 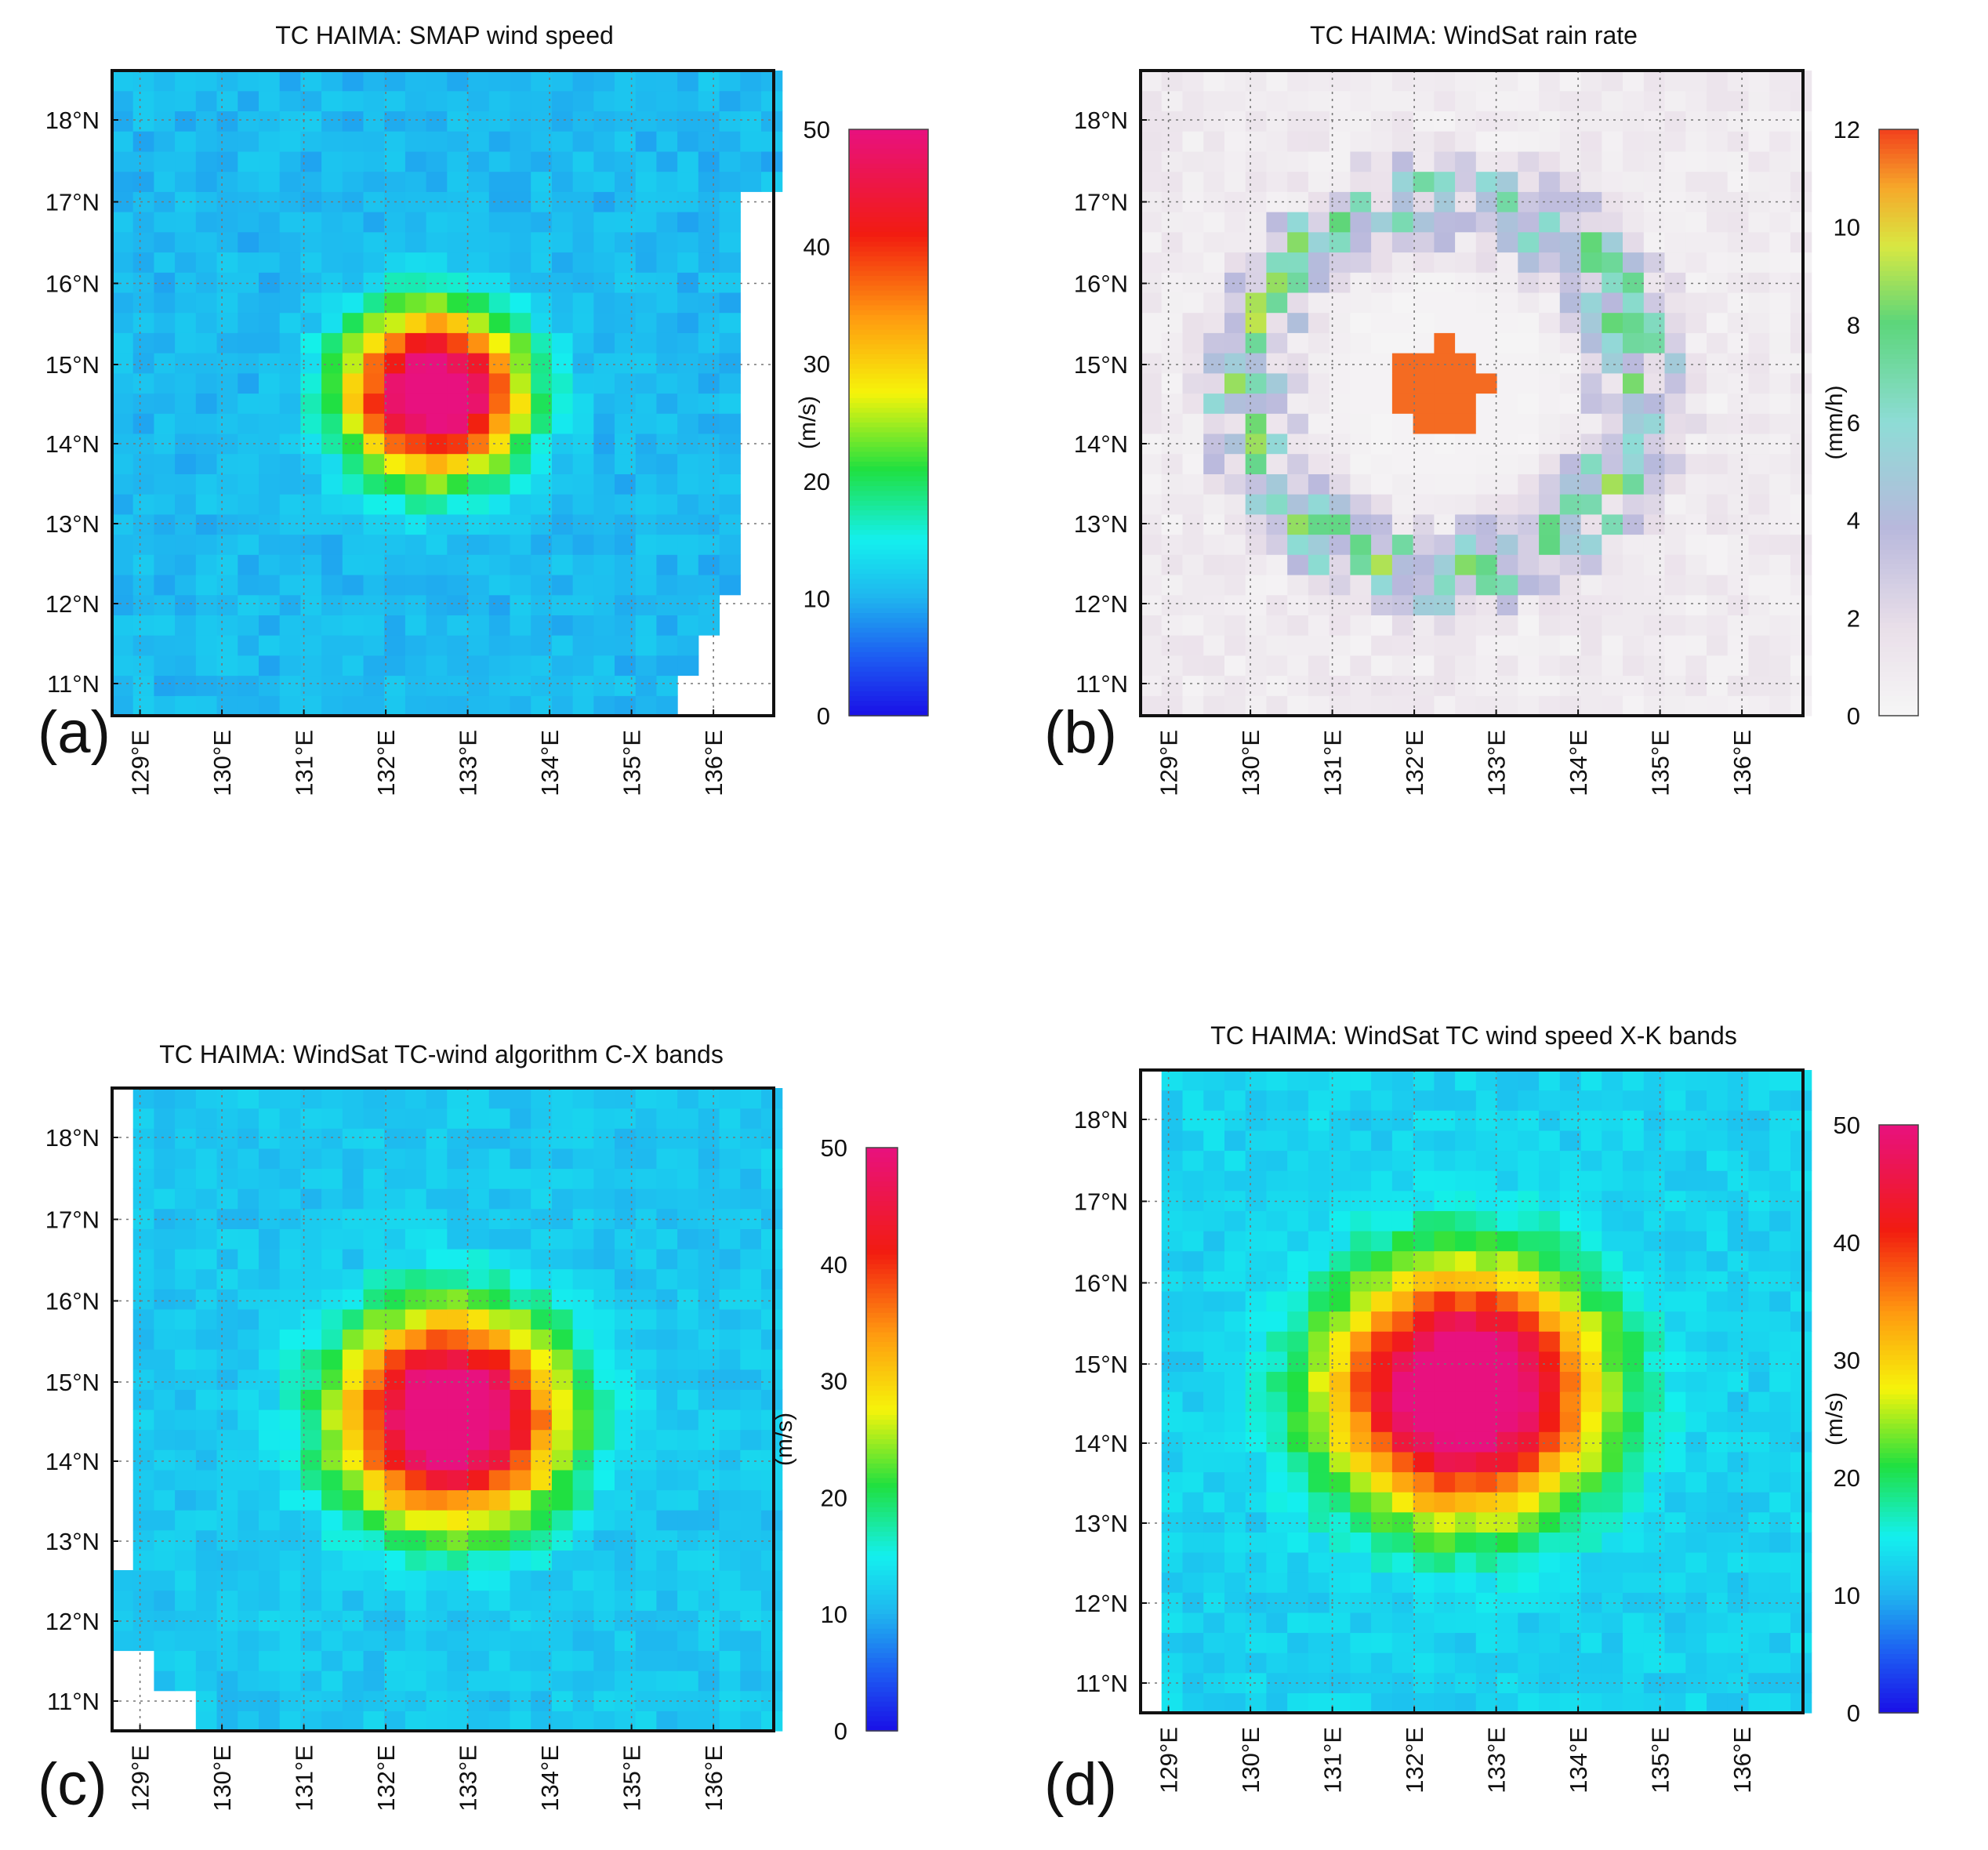 What do you see at coordinates (81, 1419) in the screenshot?
I see `y-axis-ticks: 18°N17°N16°N15°N14°N13°N12°N11°N` at bounding box center [81, 1419].